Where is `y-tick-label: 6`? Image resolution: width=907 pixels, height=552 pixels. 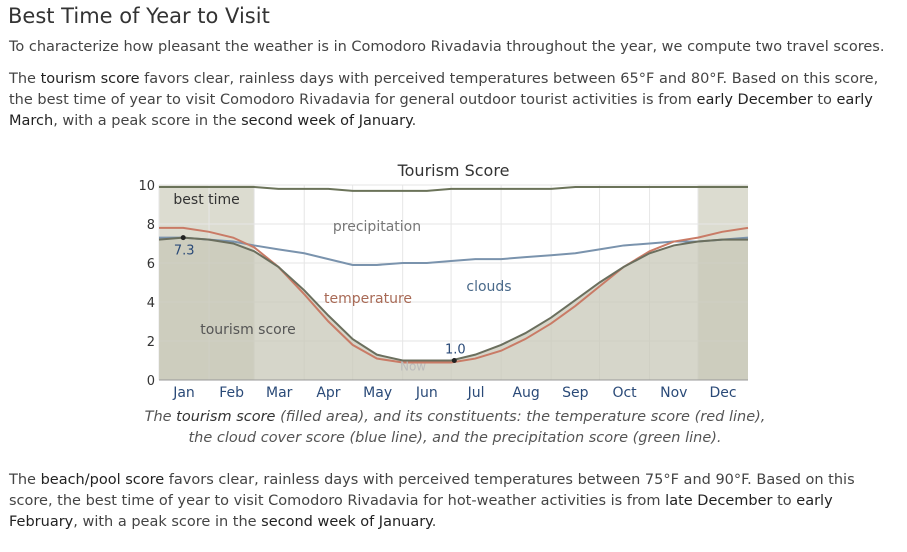 y-tick-label: 6 is located at coordinates (151, 264).